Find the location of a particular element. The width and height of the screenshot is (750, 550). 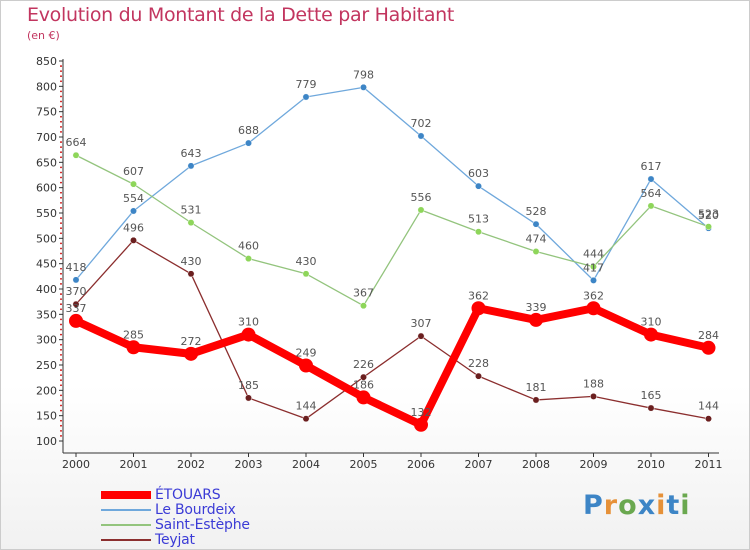

legend-label: Le Bourdeix is located at coordinates (195, 510).